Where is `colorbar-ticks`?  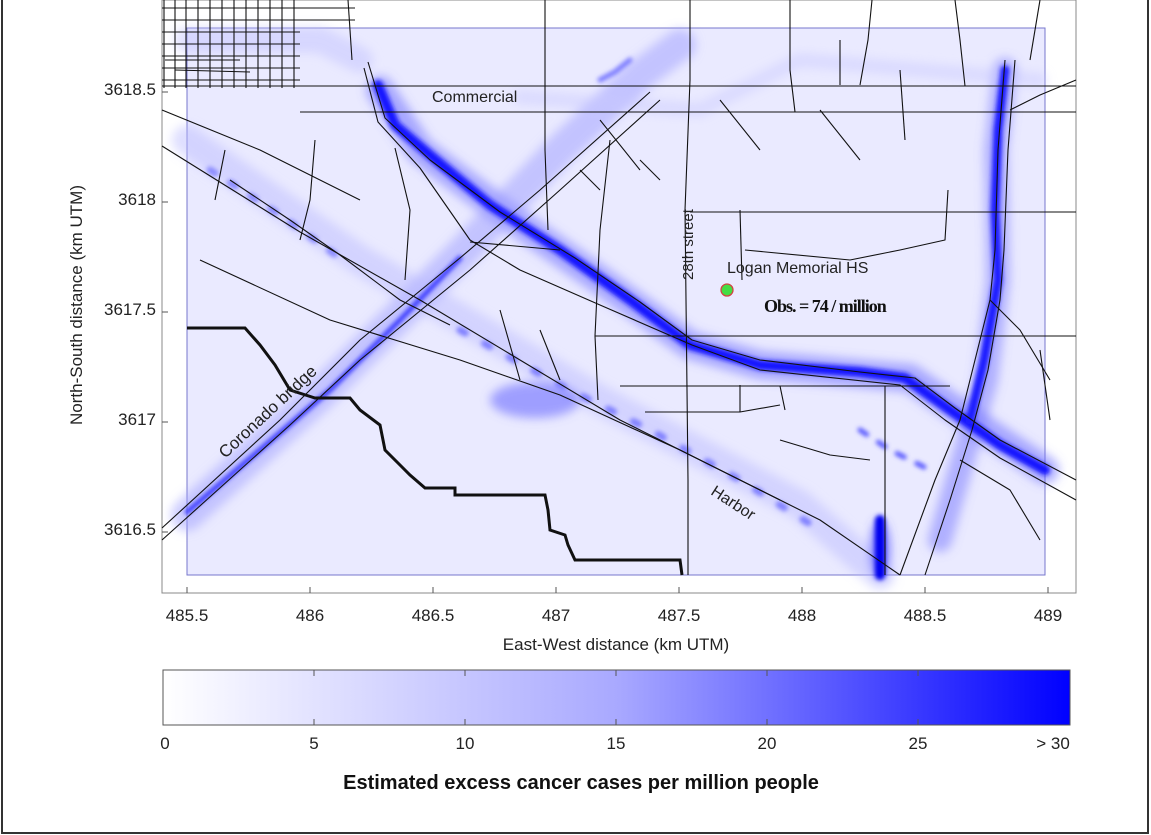 colorbar-ticks is located at coordinates (616, 697).